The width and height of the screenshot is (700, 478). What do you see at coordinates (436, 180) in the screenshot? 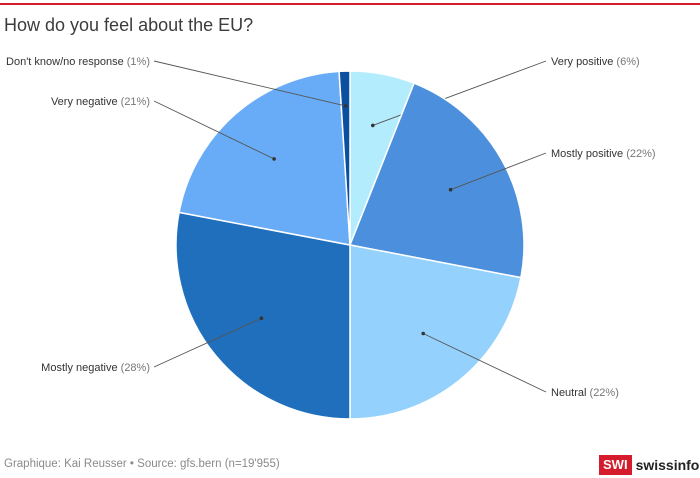
I see `pie-slice-mostly-positive` at bounding box center [436, 180].